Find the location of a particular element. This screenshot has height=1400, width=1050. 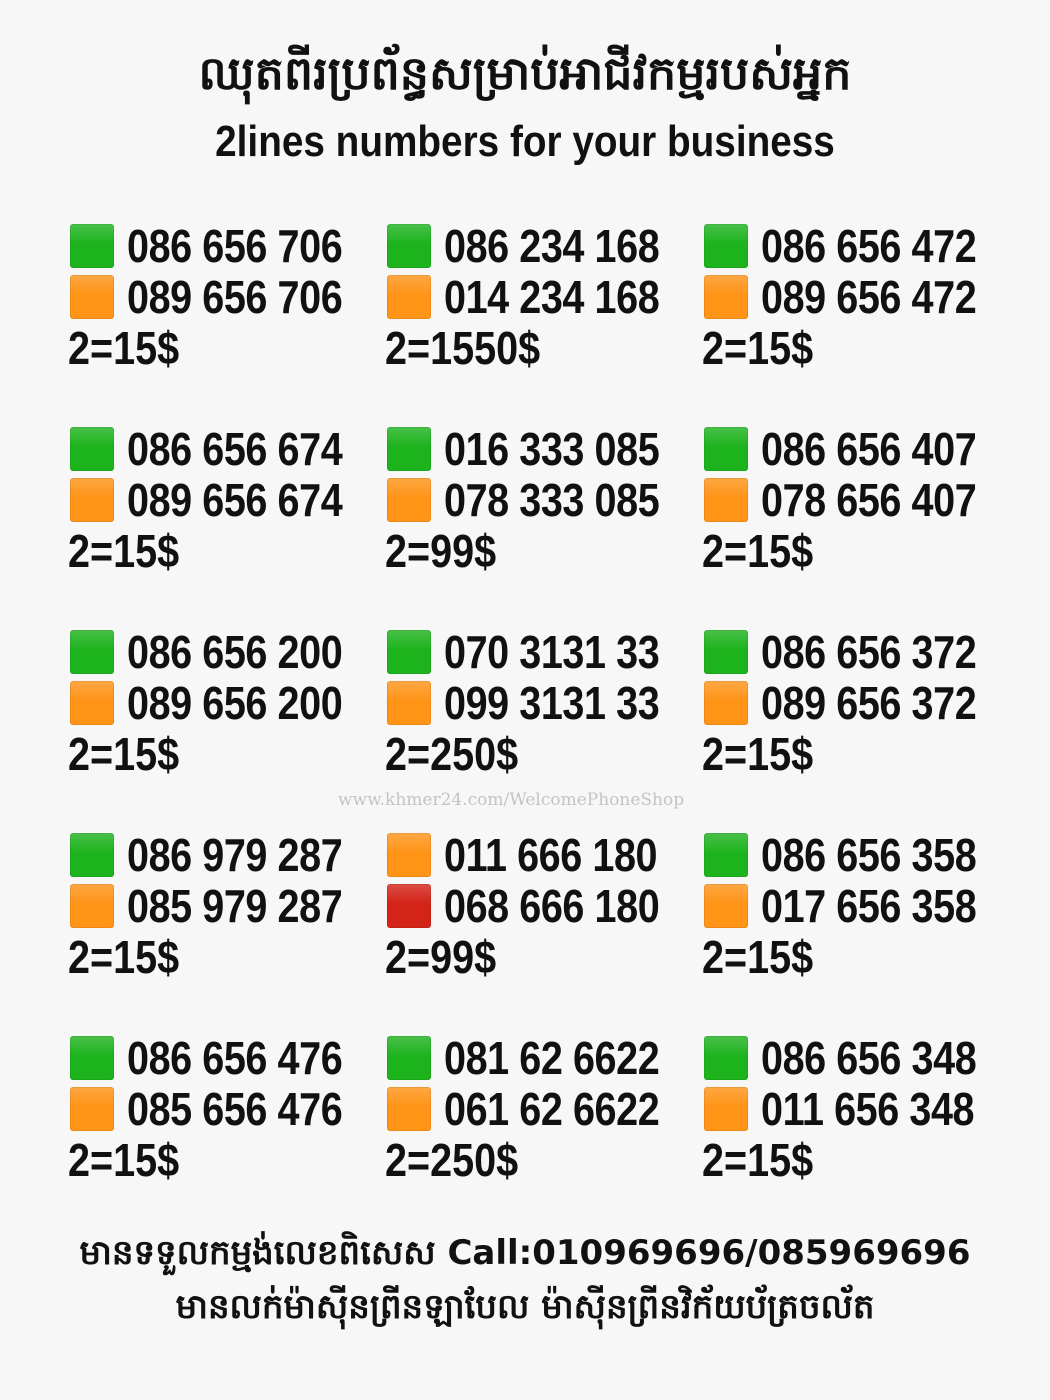

phone-number: 086 656 674 is located at coordinates (235, 449).